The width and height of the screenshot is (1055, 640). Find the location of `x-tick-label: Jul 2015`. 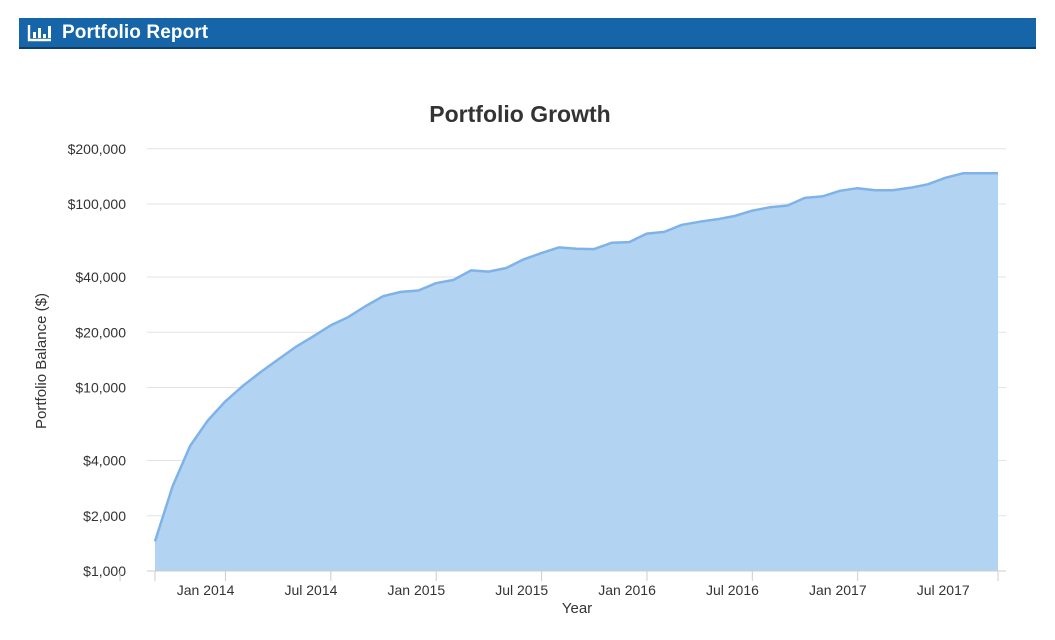

x-tick-label: Jul 2015 is located at coordinates (521, 590).